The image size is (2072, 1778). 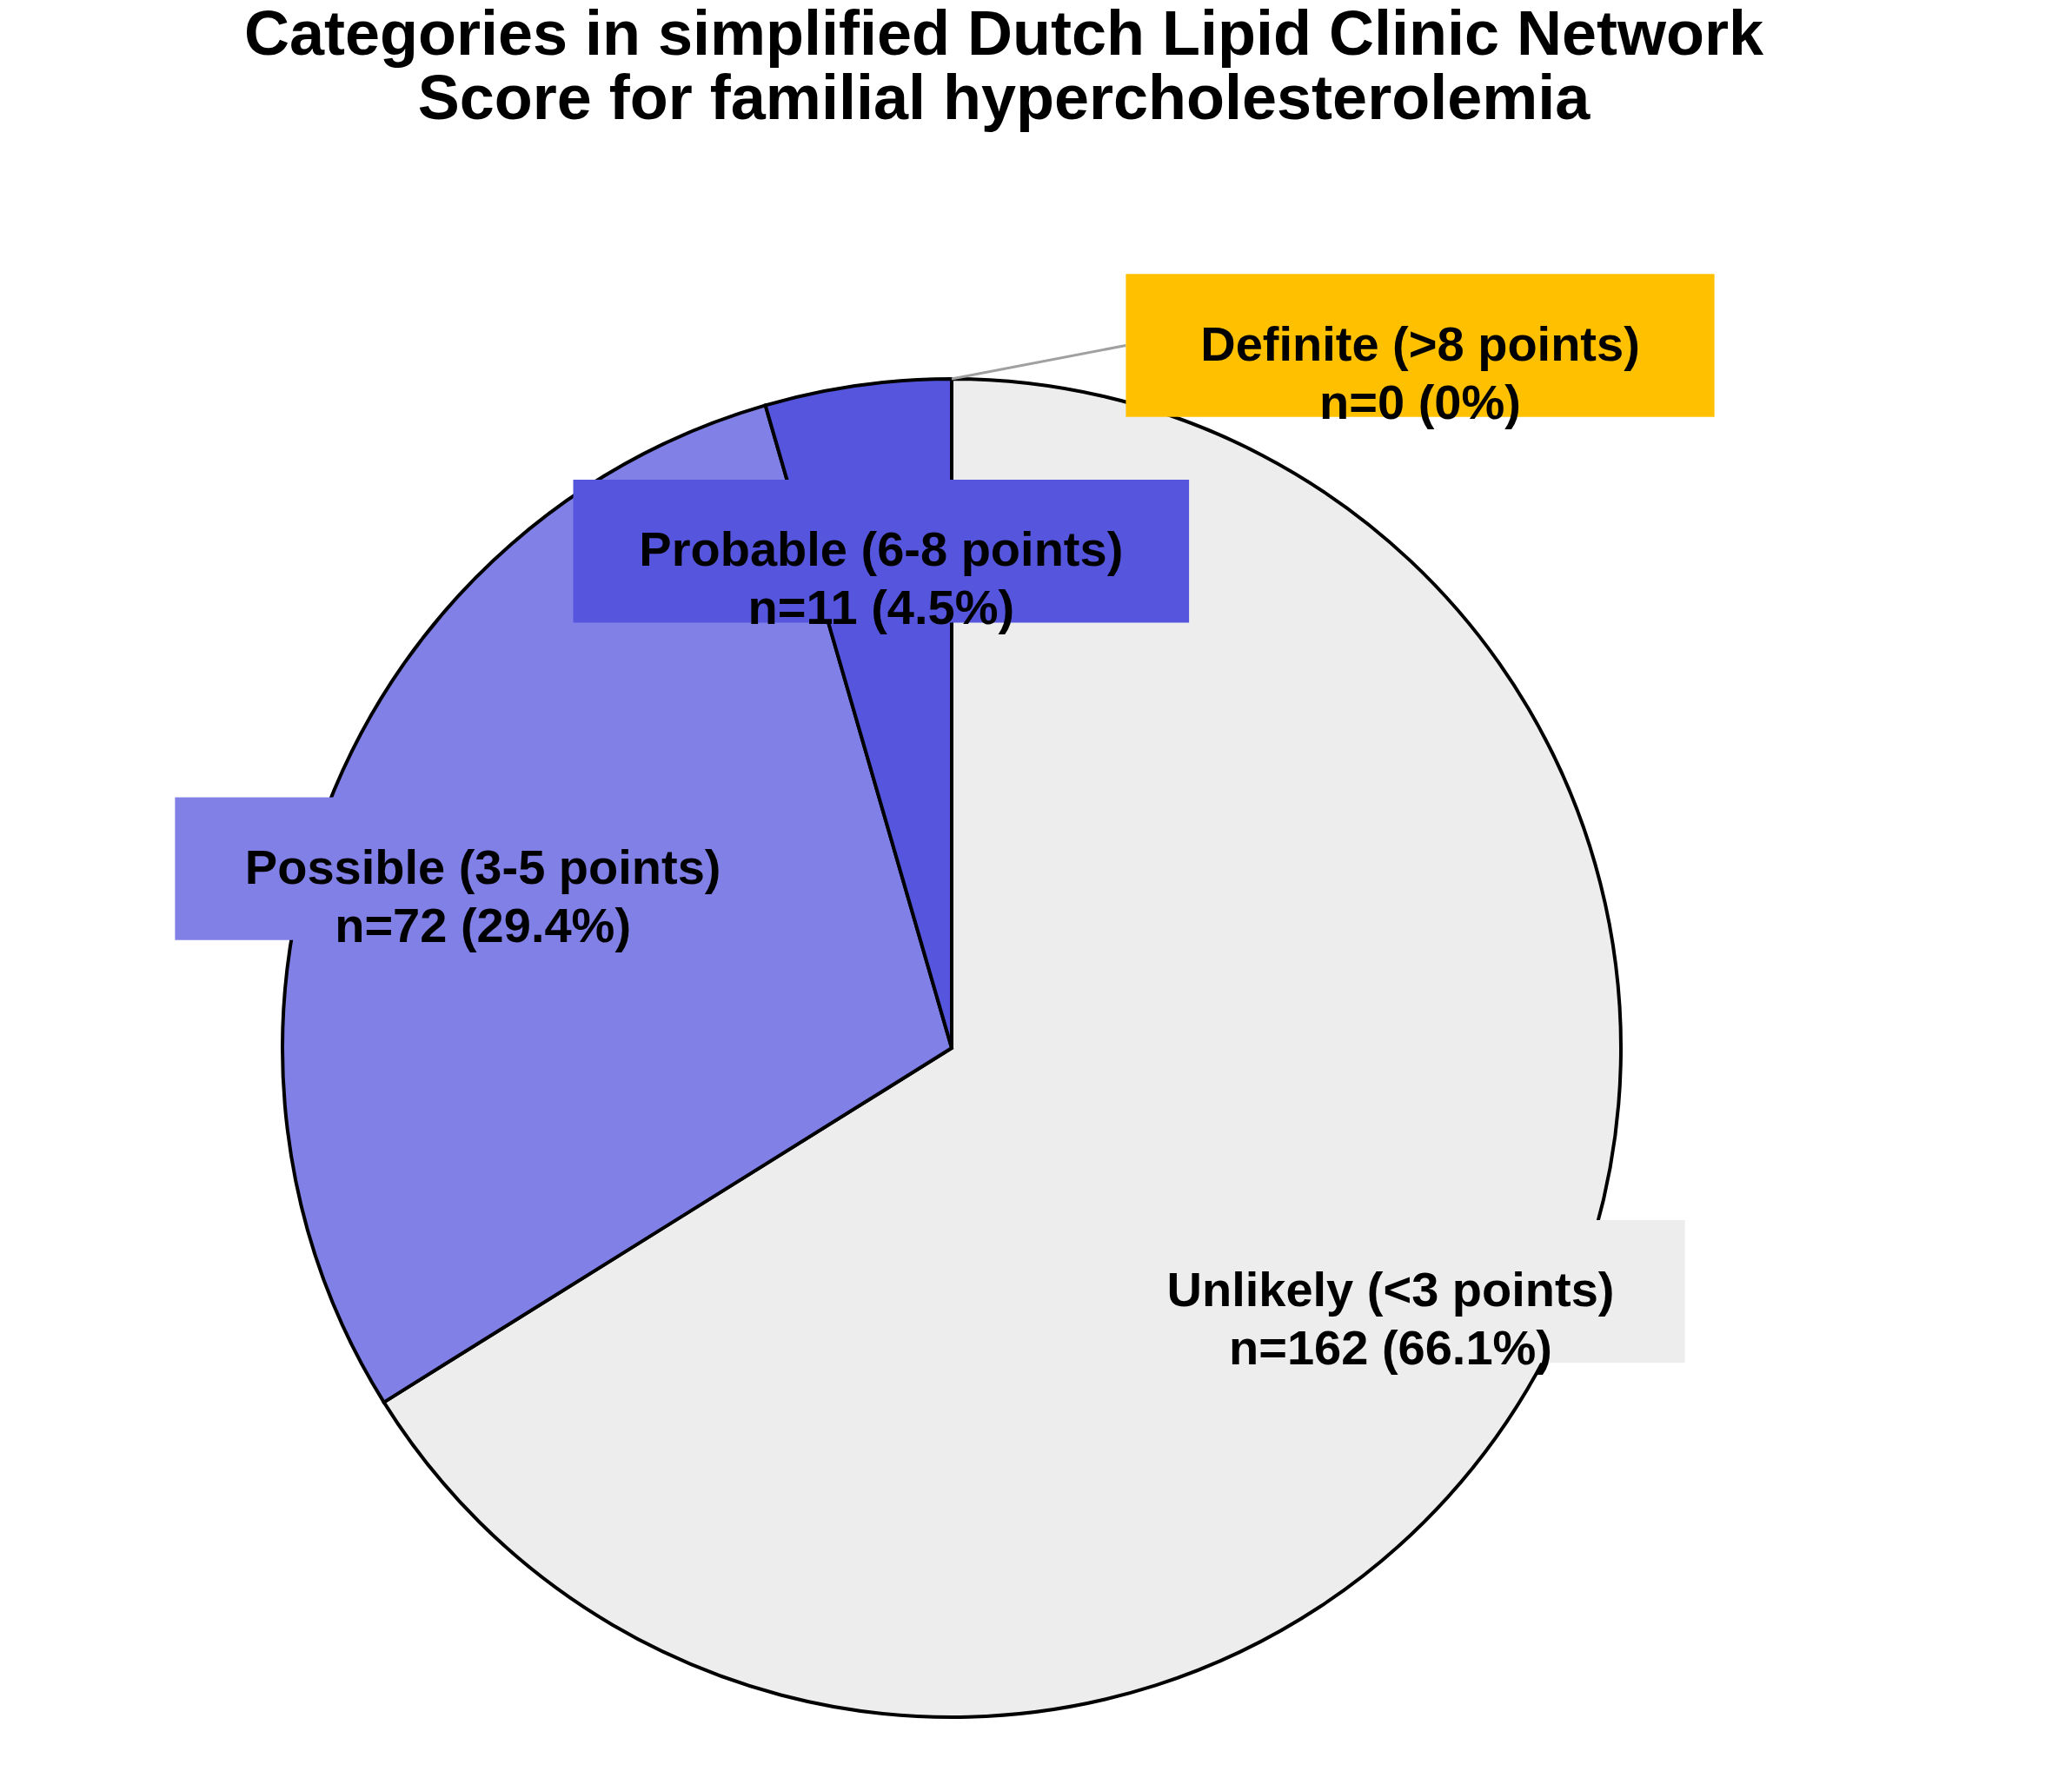 What do you see at coordinates (1390, 1289) in the screenshot?
I see `slice-label: Unlikely (<3 points)` at bounding box center [1390, 1289].